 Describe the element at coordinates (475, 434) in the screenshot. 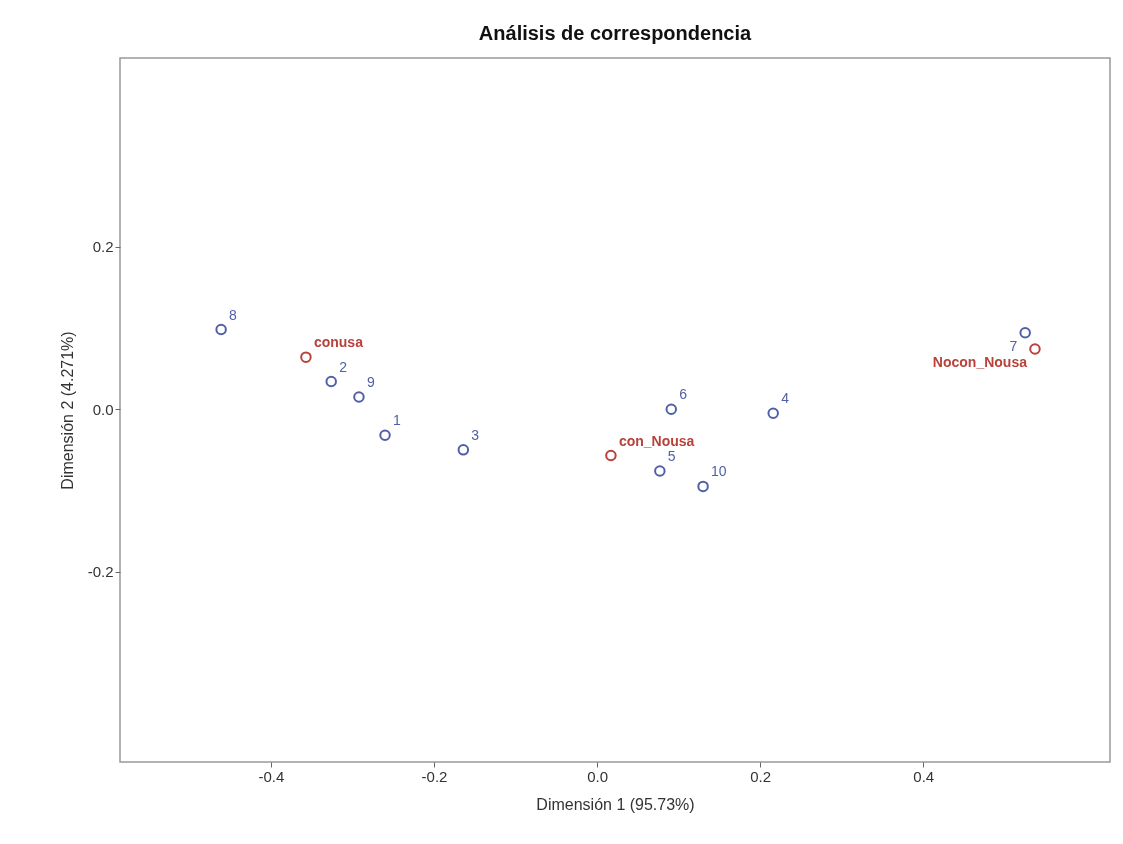

I see `annotation: 3` at that location.